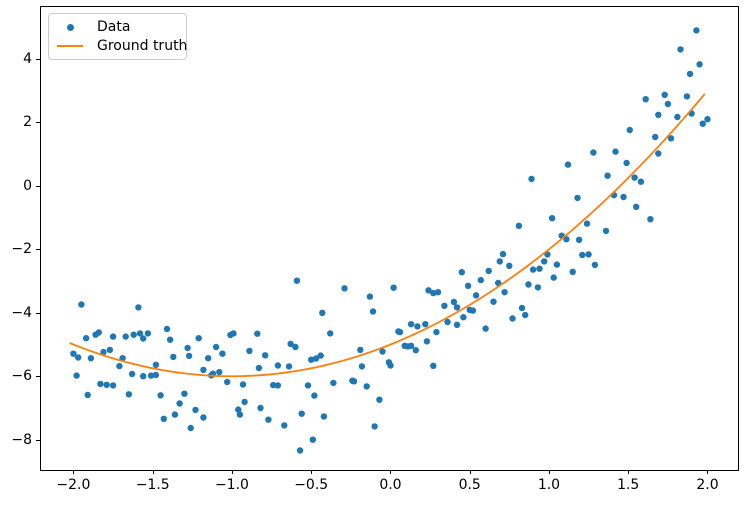  I want to click on x-tick-label: −1.5, so click(152, 485).